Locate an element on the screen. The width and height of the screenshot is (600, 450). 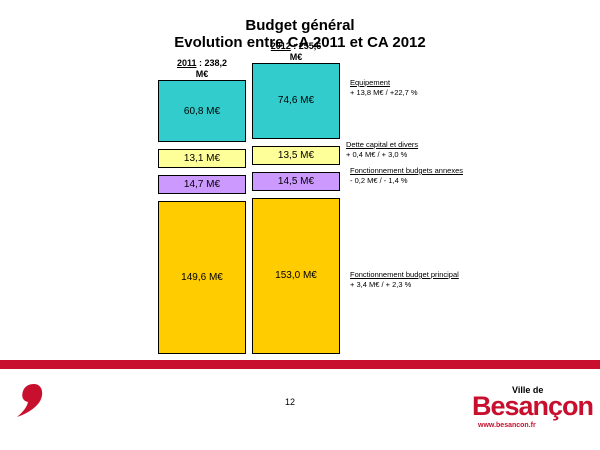
footer-red-band is located at coordinates (300, 364).